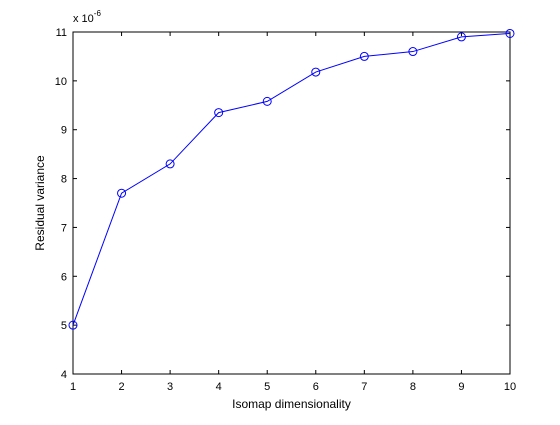 The height and width of the screenshot is (425, 560). I want to click on y-tick-label: 9, so click(64, 131).